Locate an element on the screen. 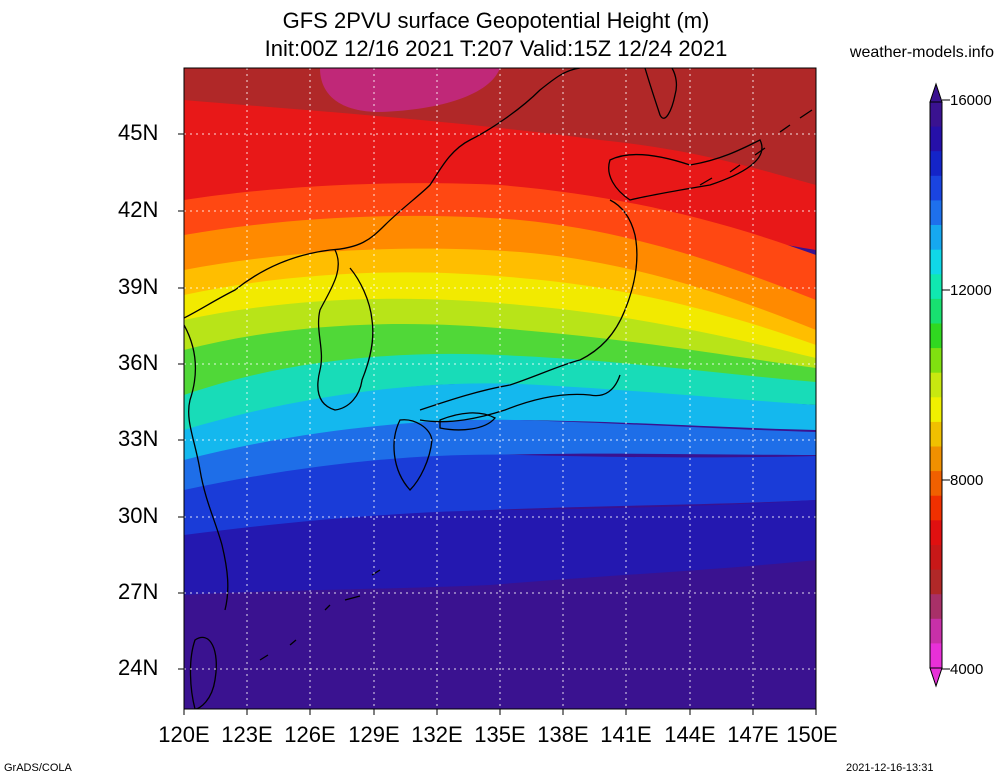  lon-label-150e: 150E is located at coordinates (812, 734).